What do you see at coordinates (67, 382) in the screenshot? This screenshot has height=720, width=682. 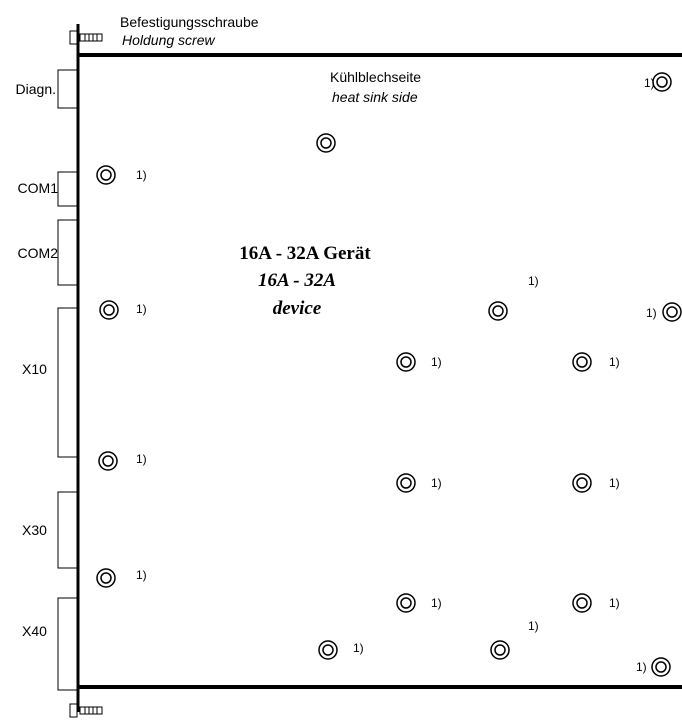 I see `connector-x10` at bounding box center [67, 382].